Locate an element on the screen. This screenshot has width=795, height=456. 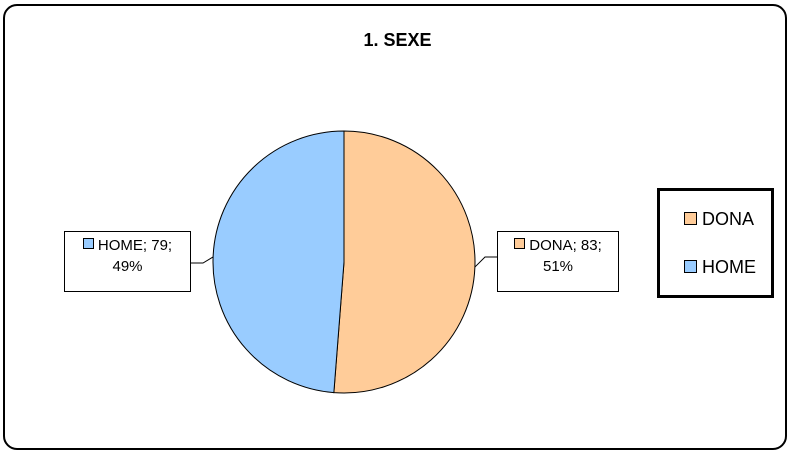
data-label-dona-swatch is located at coordinates (520, 243).